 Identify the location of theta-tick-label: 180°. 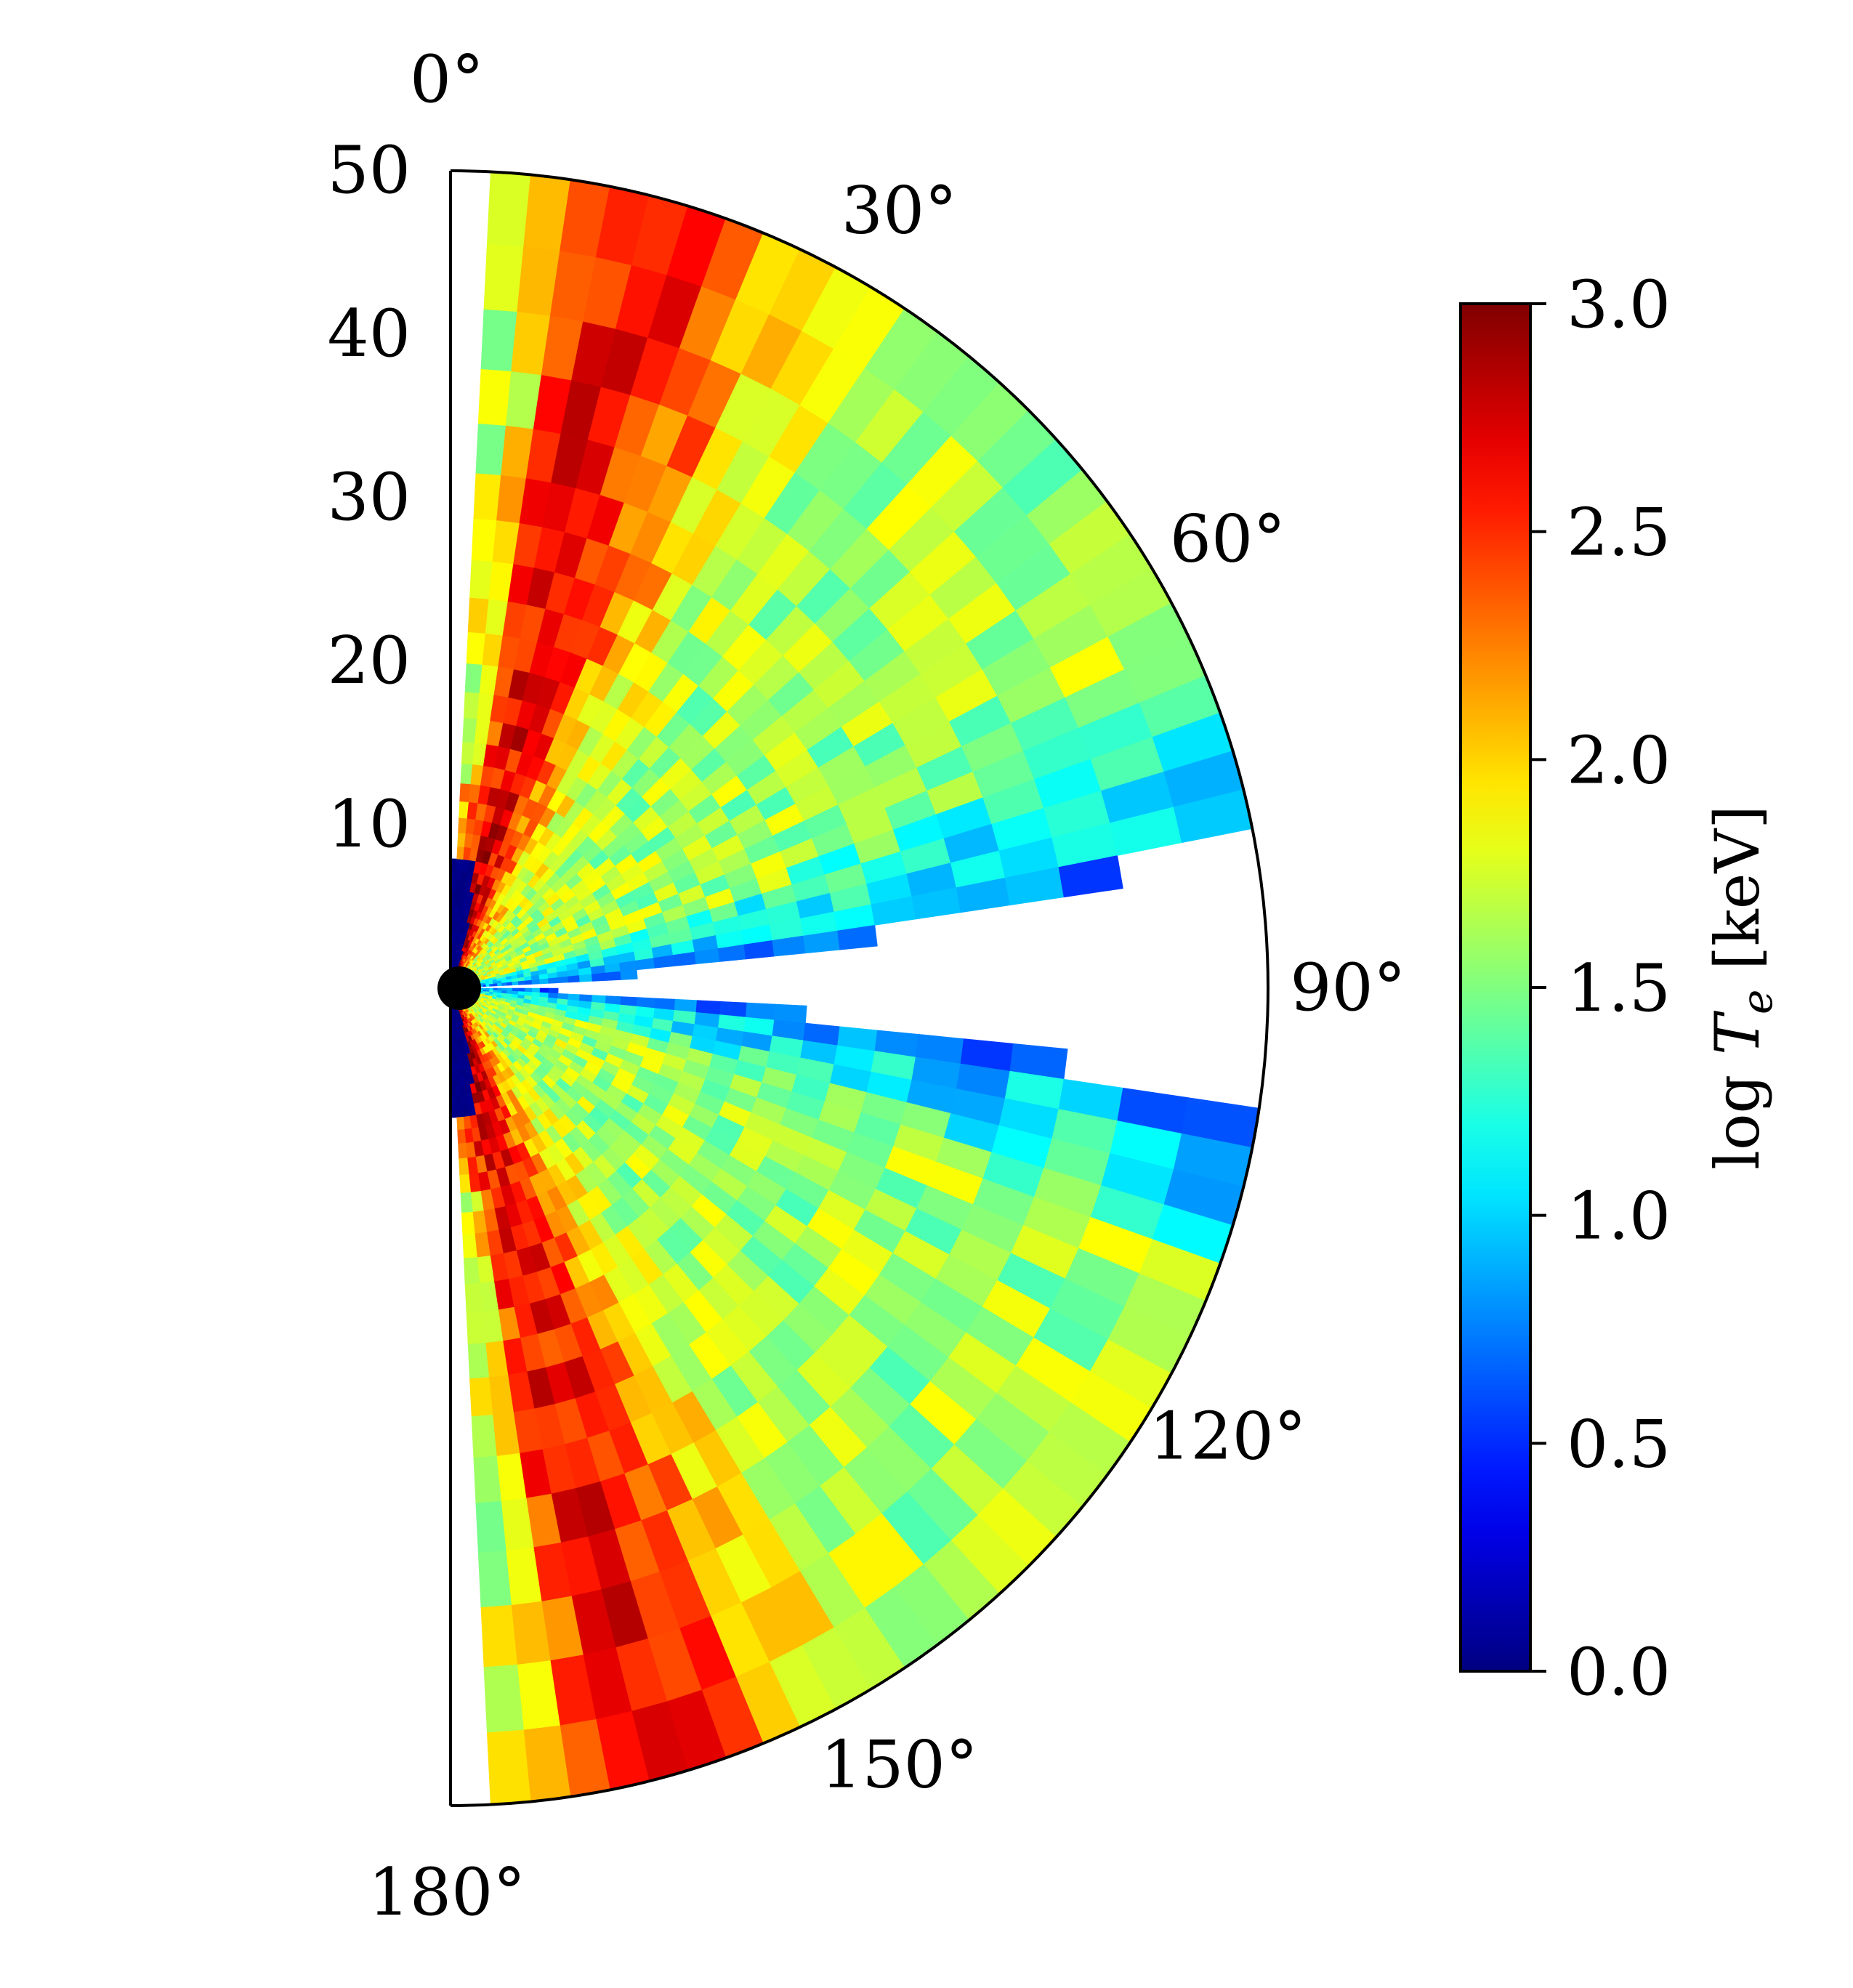
(447, 1892).